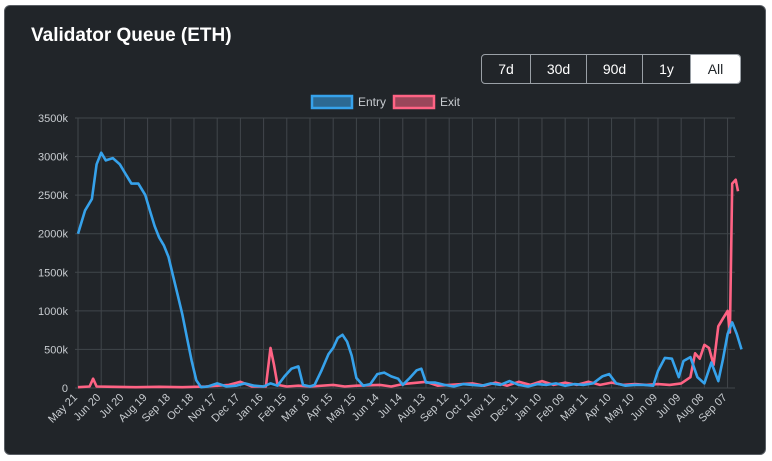  What do you see at coordinates (53, 254) in the screenshot?
I see `y-axis: 0 500k 1000k 1500k 2000k 2500k 3000k 3500k` at bounding box center [53, 254].